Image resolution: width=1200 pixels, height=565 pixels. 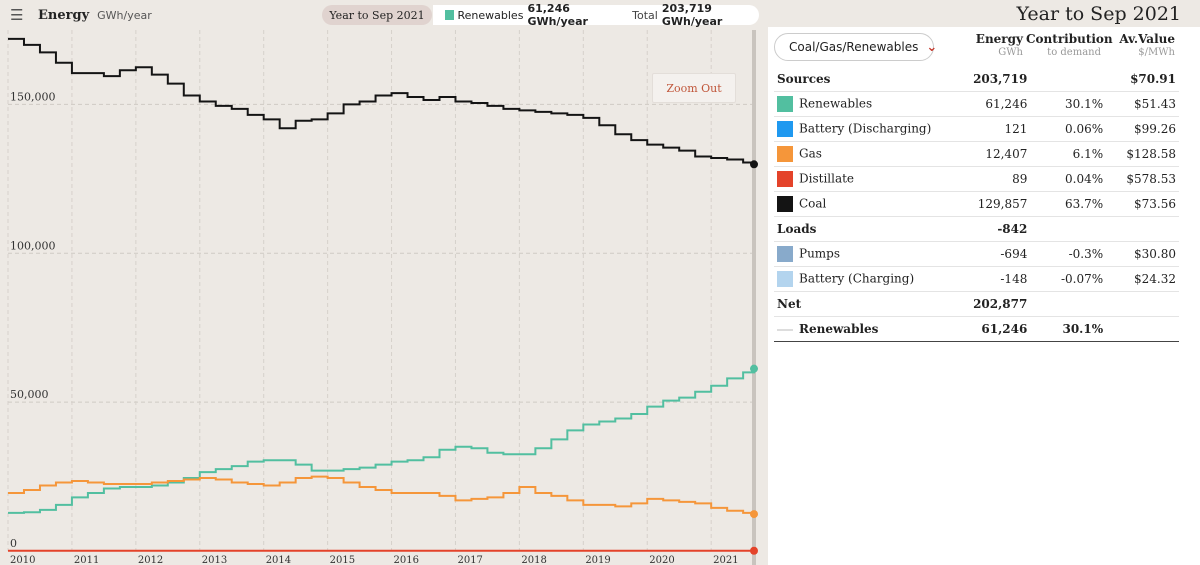 What do you see at coordinates (278, 560) in the screenshot?
I see `x-tick-label: 2014` at bounding box center [278, 560].